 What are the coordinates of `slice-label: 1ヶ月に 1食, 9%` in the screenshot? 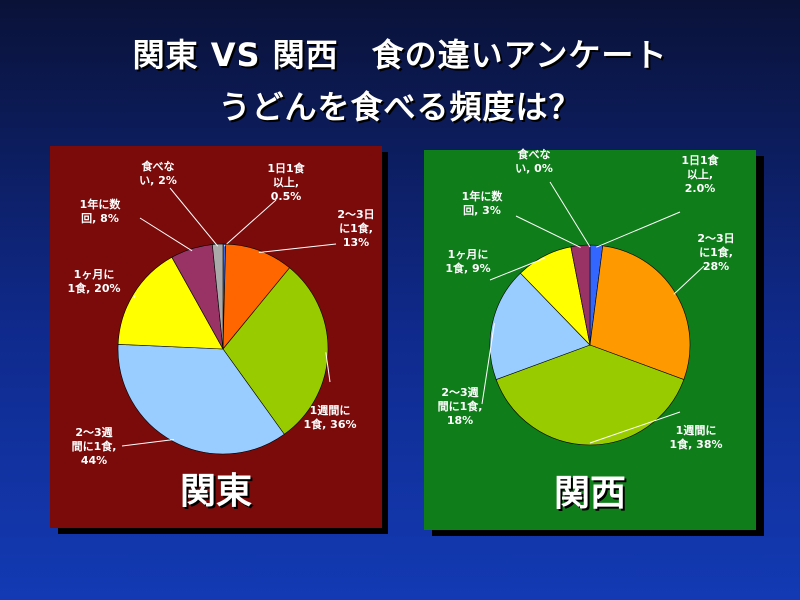 It's located at (467, 261).